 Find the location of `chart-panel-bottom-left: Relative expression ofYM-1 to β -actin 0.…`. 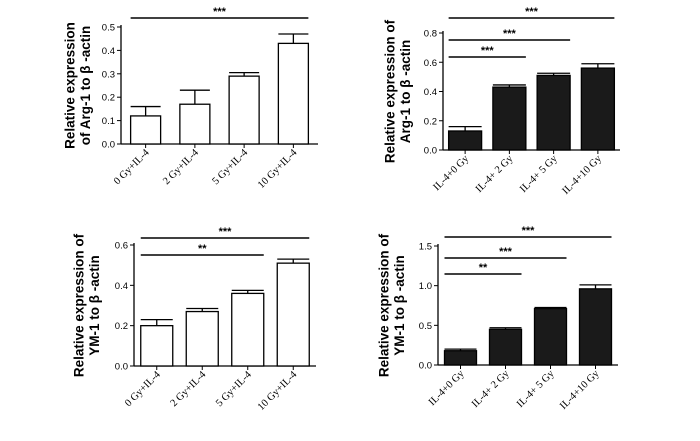

chart-panel-bottom-left: Relative expression ofYM-1 to β -actin 0.… is located at coordinates (194, 319).